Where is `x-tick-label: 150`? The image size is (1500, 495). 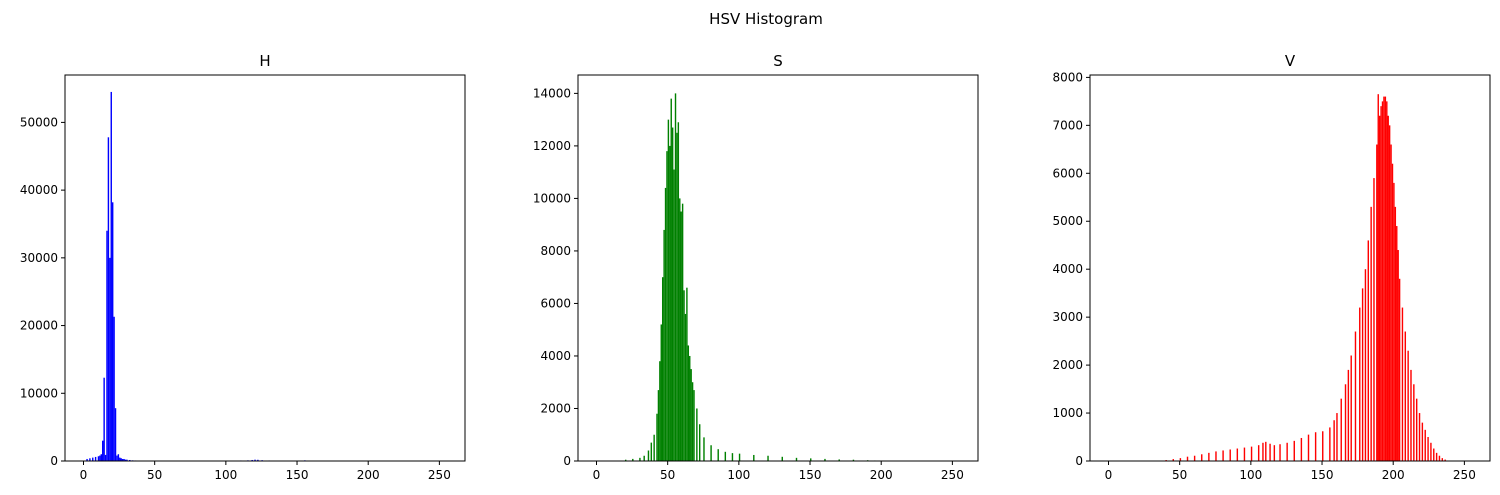
x-tick-label: 150 is located at coordinates (810, 475).